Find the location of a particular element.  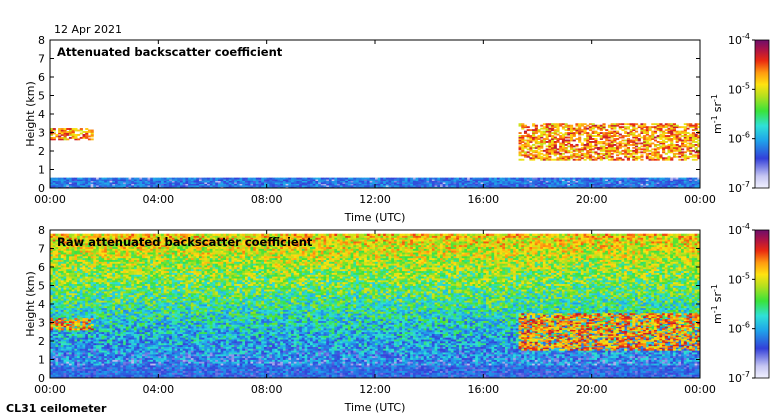

heatmap-feature-boundary-layer is located at coordinates (375, 182).